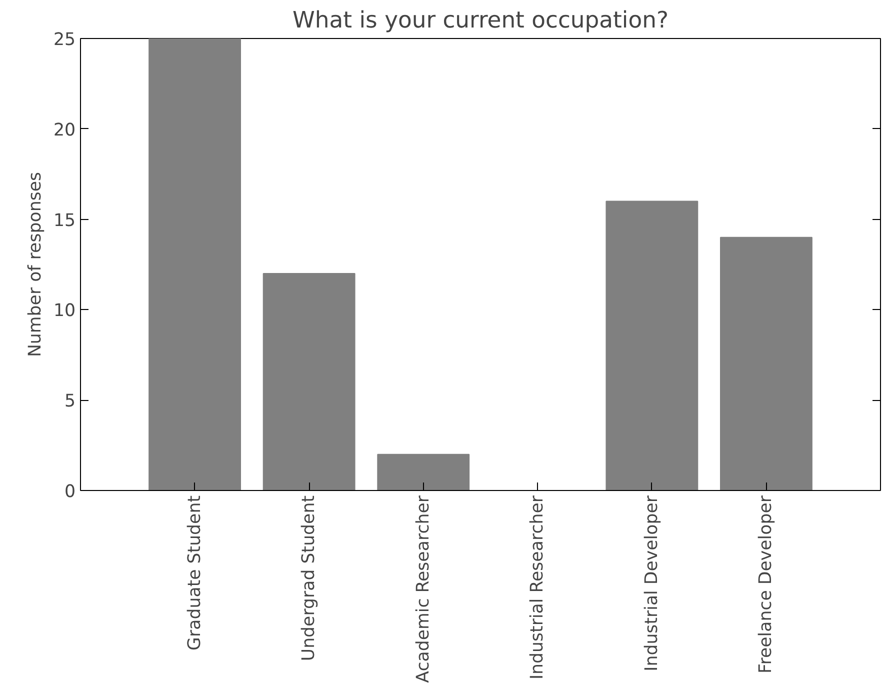  Describe the element at coordinates (480, 21) in the screenshot. I see `chart-title: What is your current occupation?` at that location.